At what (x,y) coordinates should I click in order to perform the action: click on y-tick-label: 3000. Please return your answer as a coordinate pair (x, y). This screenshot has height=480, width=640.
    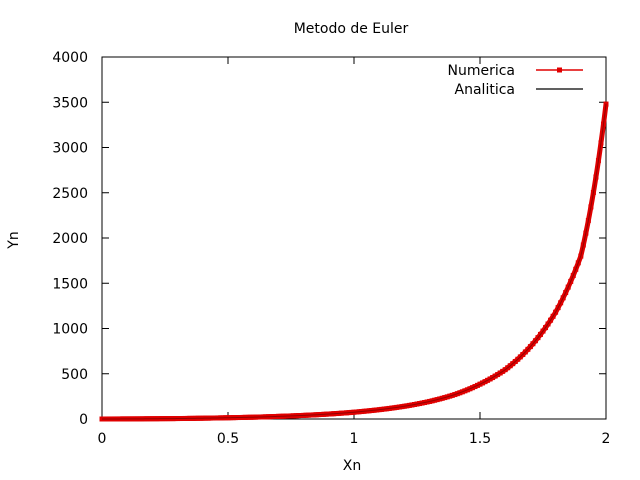
    Looking at the image, I should click on (70, 149).